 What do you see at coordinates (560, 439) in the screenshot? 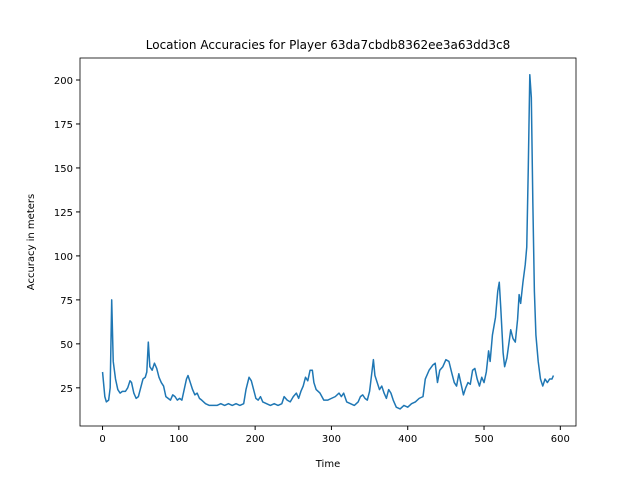
I see `x-tick-label: 600` at bounding box center [560, 439].